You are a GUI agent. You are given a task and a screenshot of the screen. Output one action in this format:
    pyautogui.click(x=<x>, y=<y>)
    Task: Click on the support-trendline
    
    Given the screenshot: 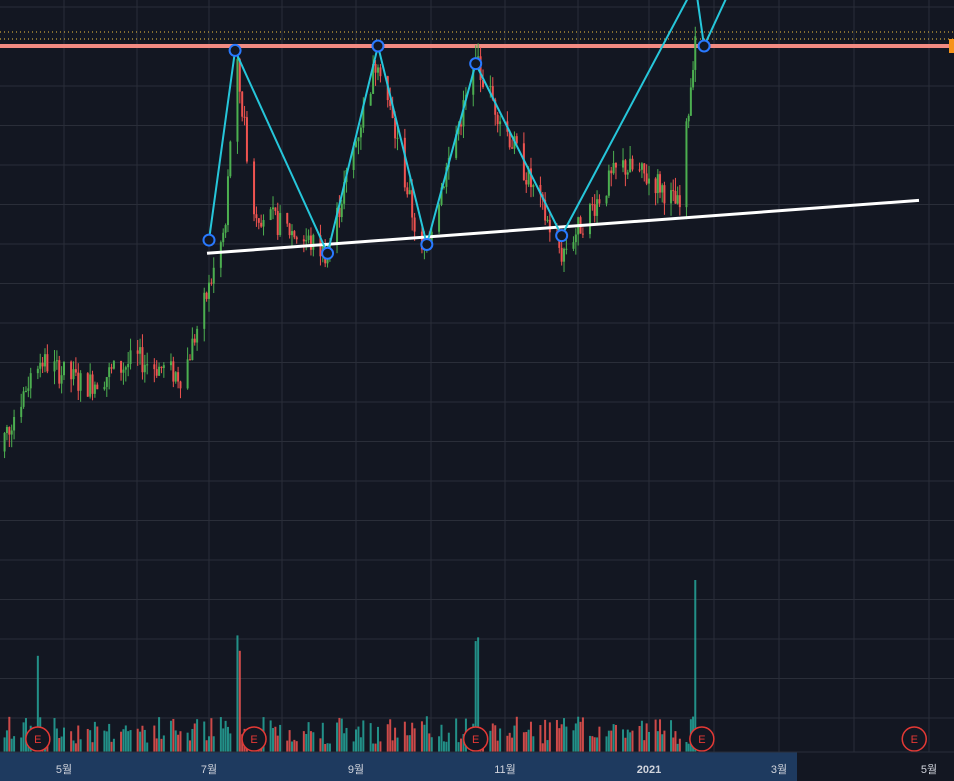 What is the action you would take?
    pyautogui.click(x=563, y=226)
    